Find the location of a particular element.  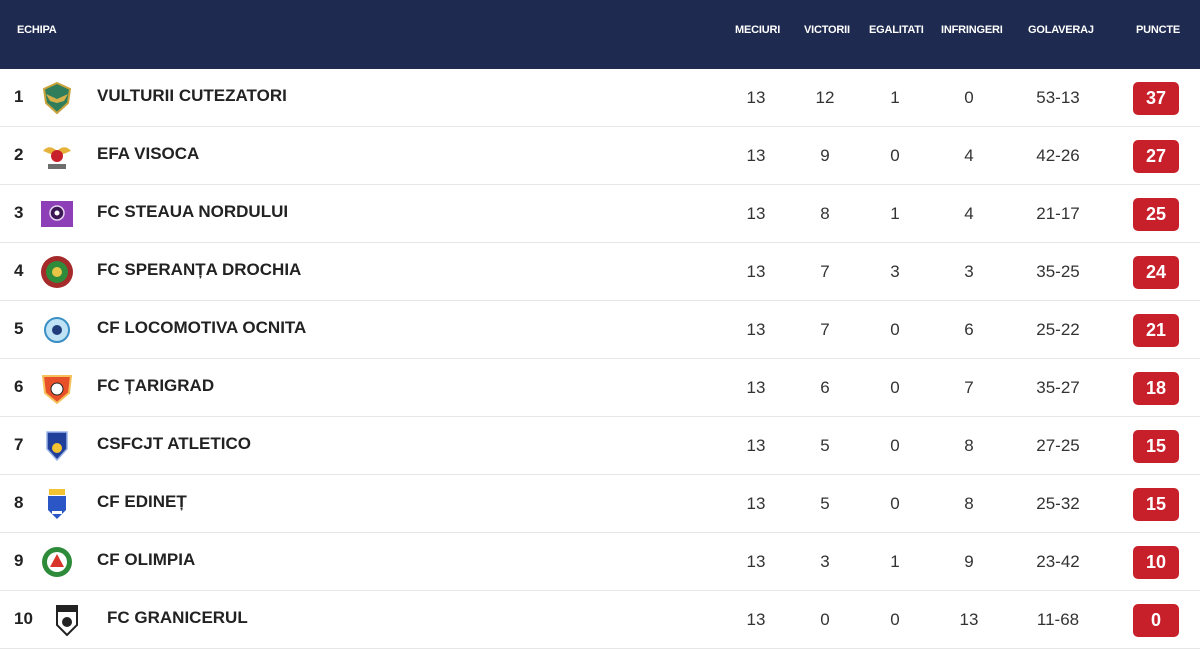

goals-value: 35-27 is located at coordinates (1058, 387).